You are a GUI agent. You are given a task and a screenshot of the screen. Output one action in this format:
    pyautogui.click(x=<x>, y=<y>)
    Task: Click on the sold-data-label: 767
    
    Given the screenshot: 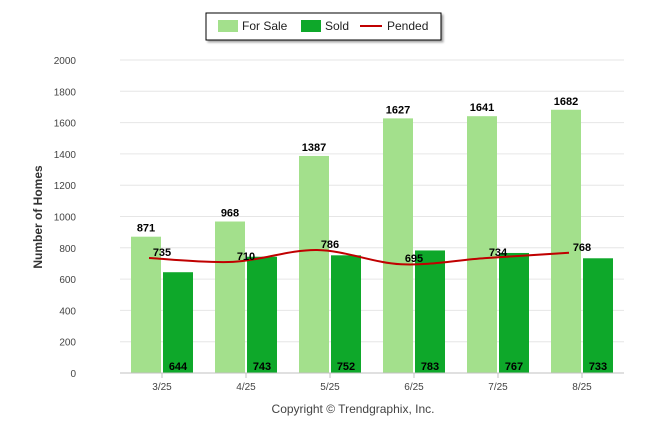 What is the action you would take?
    pyautogui.click(x=514, y=367)
    